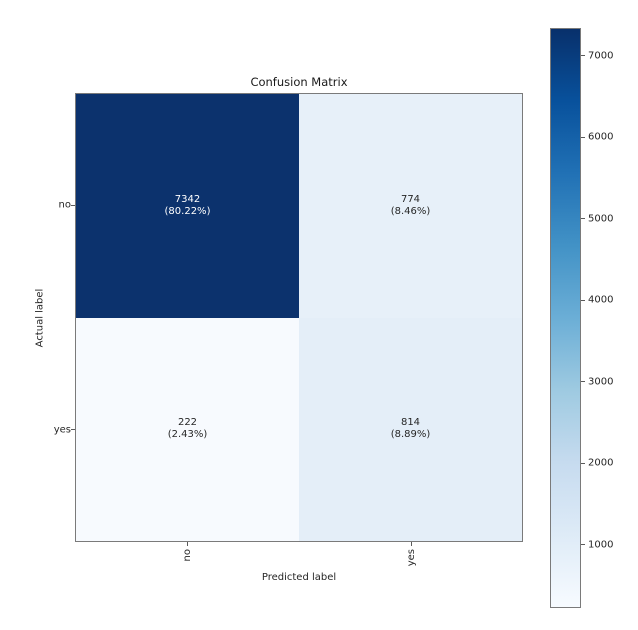  I want to click on cell-percentage: (8.46%), so click(410, 211).